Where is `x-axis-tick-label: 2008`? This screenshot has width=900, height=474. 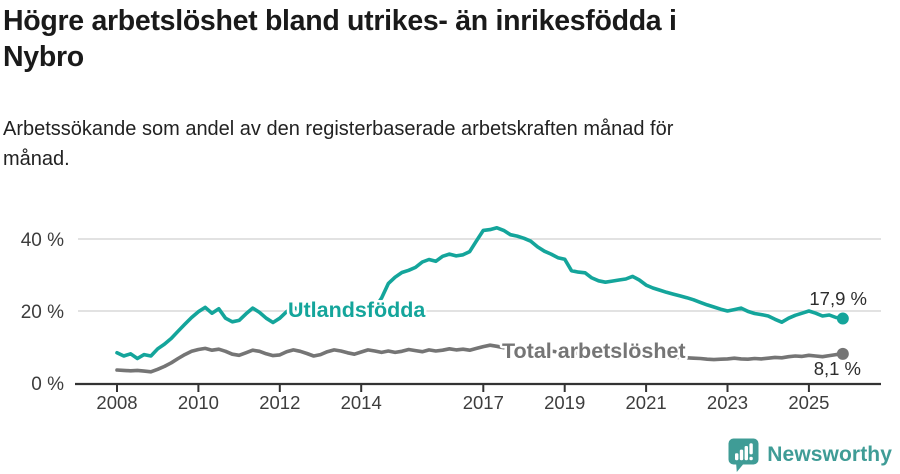 x-axis-tick-label: 2008 is located at coordinates (116, 402).